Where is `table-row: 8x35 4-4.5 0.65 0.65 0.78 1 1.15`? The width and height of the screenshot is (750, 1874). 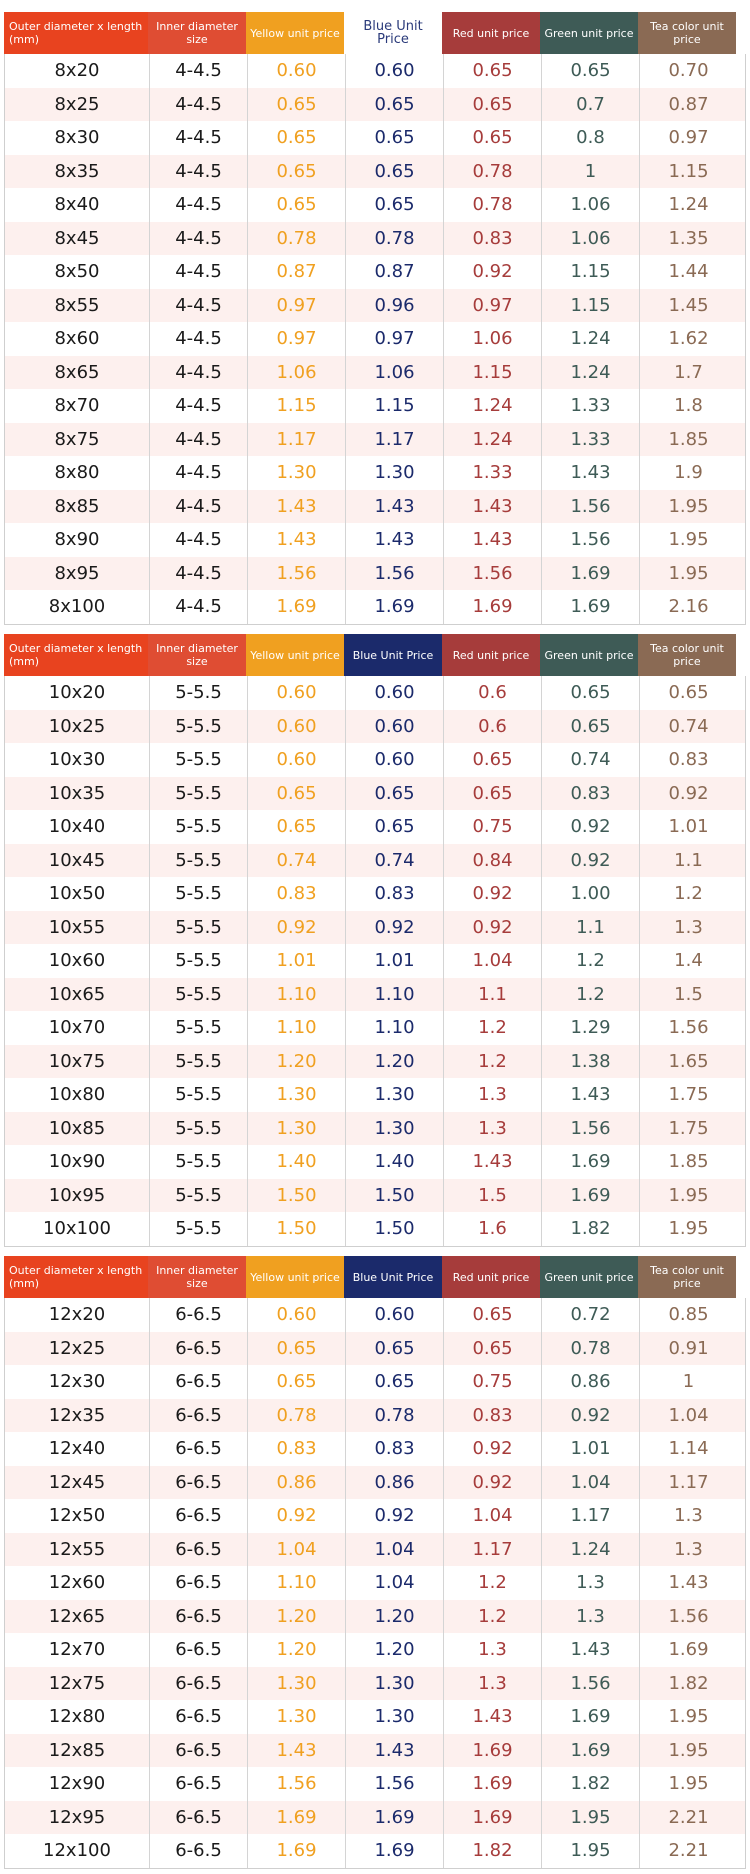 table-row: 8x35 4-4.5 0.65 0.65 0.78 1 1.15 is located at coordinates (375, 171).